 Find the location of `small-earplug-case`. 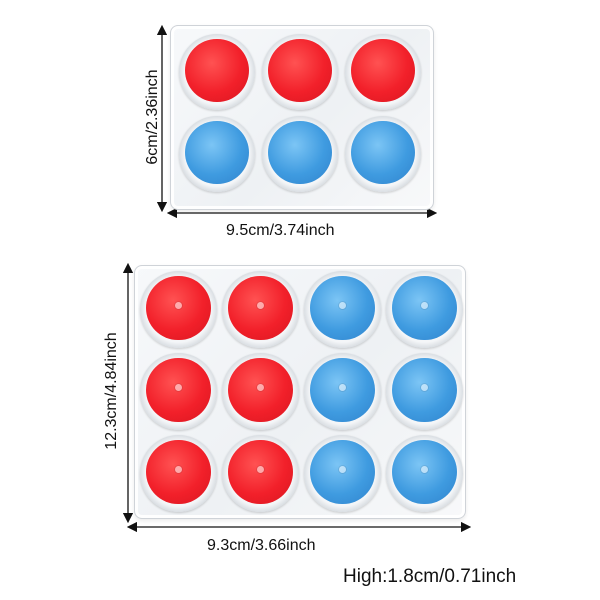

small-earplug-case is located at coordinates (302, 117).